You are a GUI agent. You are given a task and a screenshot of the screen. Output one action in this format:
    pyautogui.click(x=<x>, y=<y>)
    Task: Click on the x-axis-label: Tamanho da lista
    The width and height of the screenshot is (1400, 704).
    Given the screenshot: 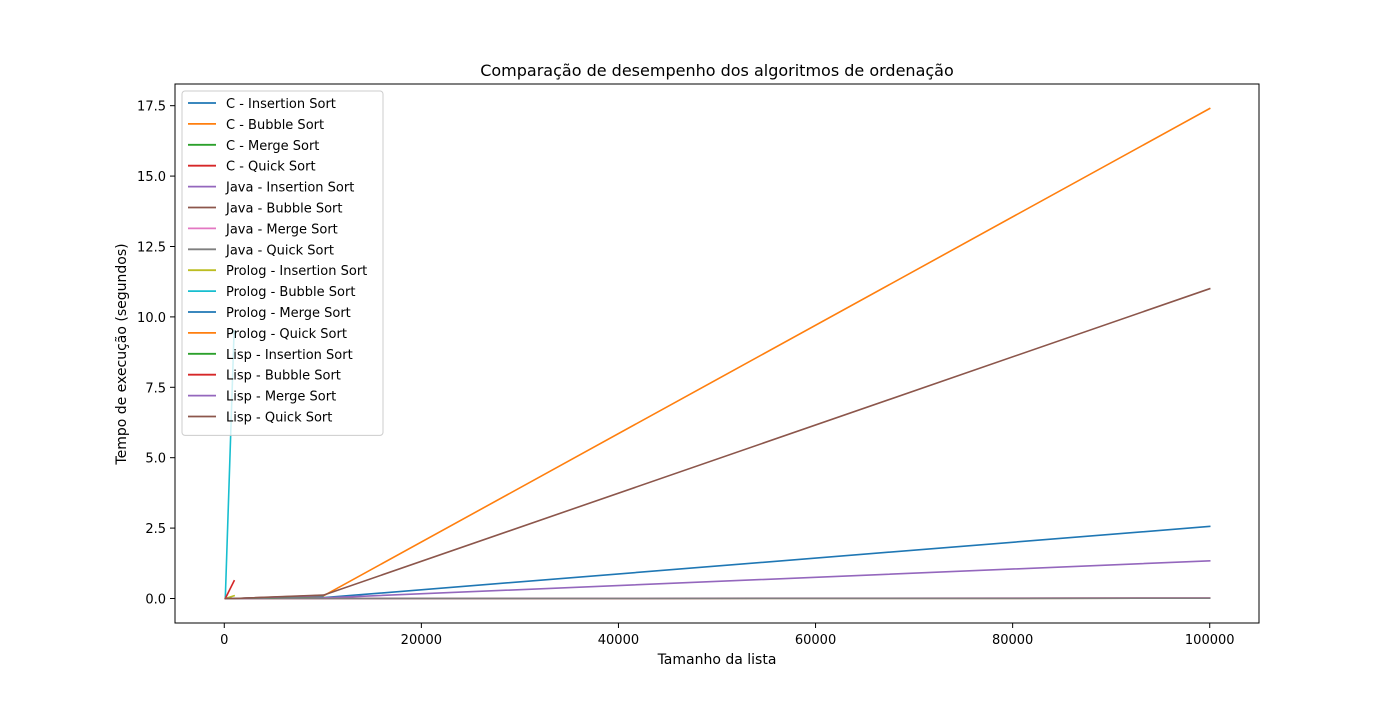 What is the action you would take?
    pyautogui.click(x=717, y=660)
    